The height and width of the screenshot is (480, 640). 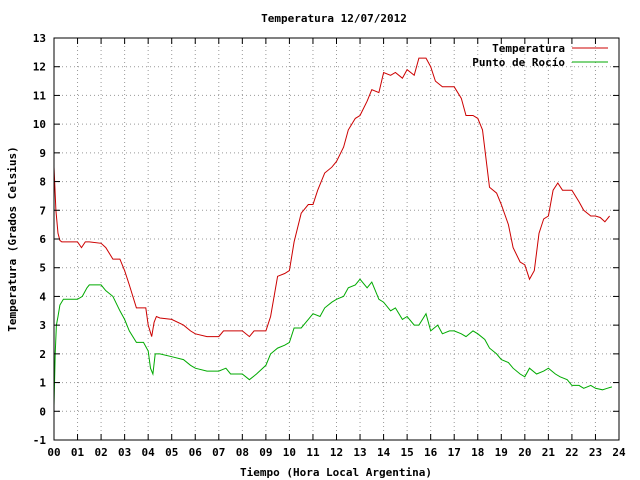 What do you see at coordinates (40, 95) in the screenshot?
I see `y-tick-label: 11` at bounding box center [40, 95].